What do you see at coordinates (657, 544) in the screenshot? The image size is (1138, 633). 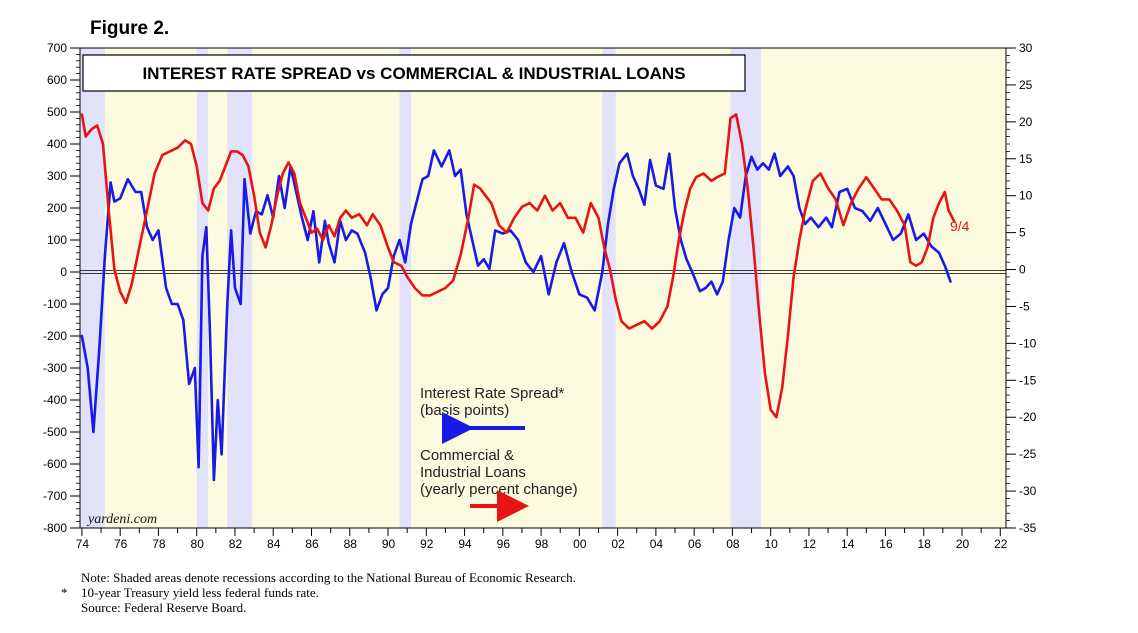 I see `x-tick-label: 04` at bounding box center [657, 544].